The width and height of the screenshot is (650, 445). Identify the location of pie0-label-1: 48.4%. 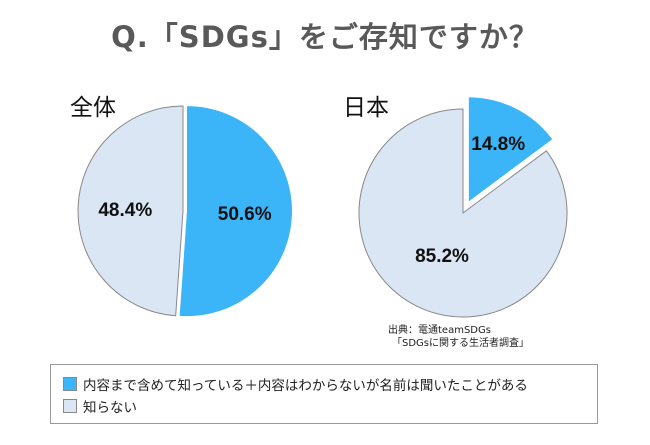
(125, 210).